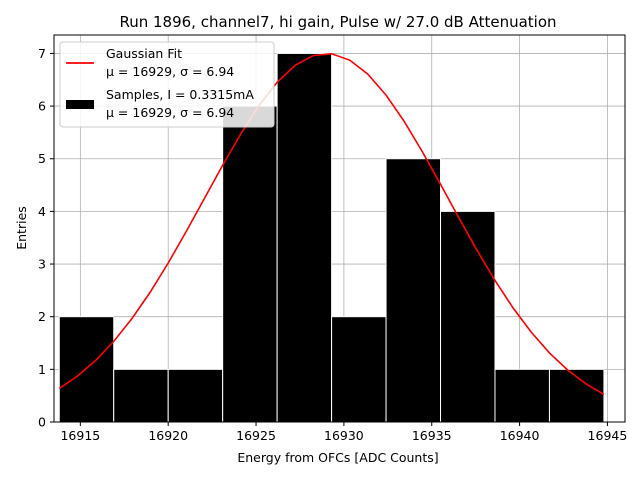 The width and height of the screenshot is (640, 480). What do you see at coordinates (21, 228) in the screenshot?
I see `y-axis-label: Entries` at bounding box center [21, 228].